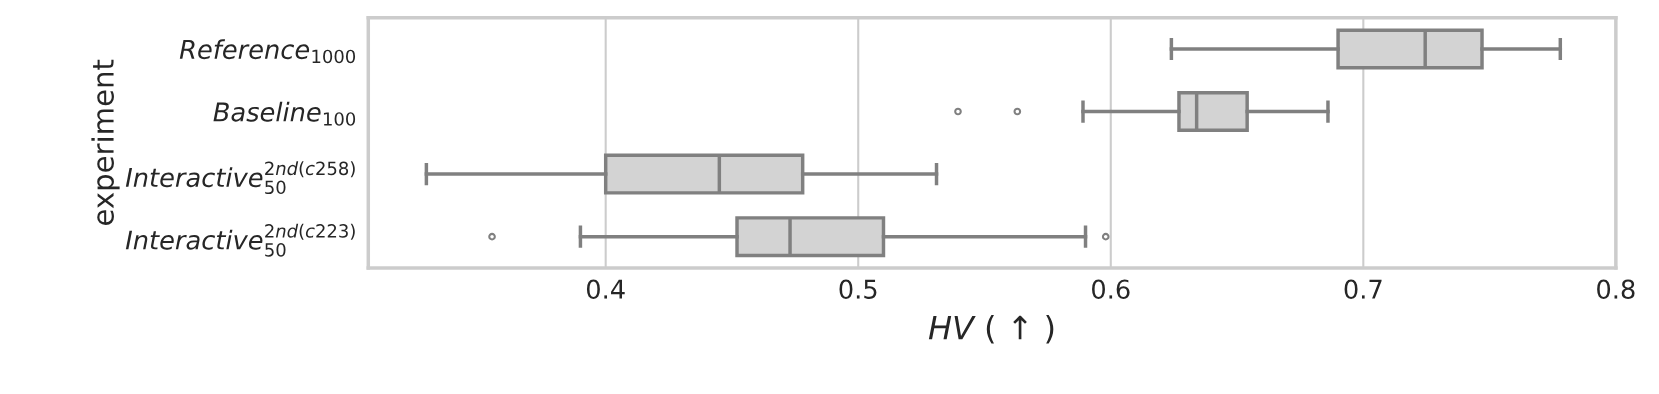  Describe the element at coordinates (605, 289) in the screenshot. I see `x-tick-label: 0.4` at that location.